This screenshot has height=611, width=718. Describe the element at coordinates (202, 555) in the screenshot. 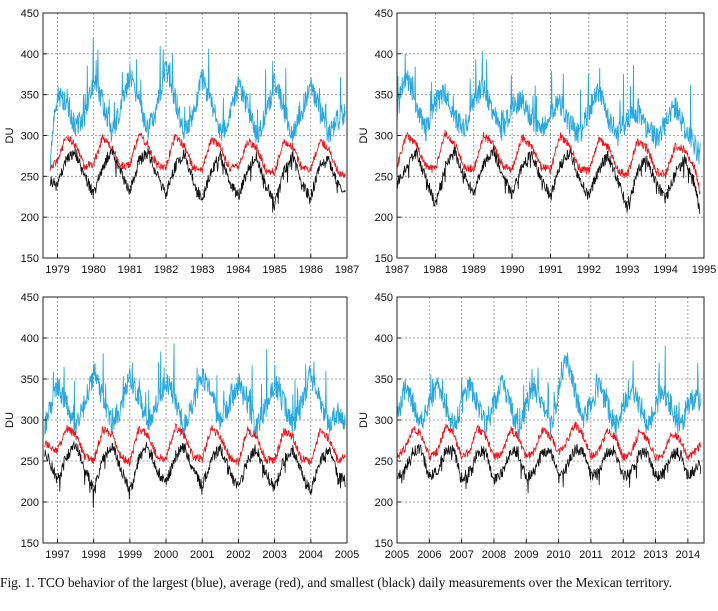

I see `x-tick-label: 2001` at that location.